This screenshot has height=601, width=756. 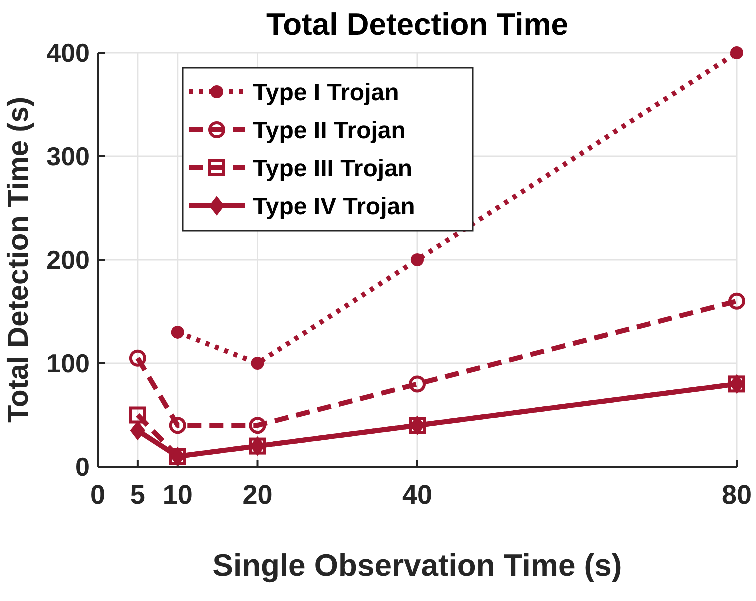 I want to click on x-tick-label: 80, so click(x=737, y=495).